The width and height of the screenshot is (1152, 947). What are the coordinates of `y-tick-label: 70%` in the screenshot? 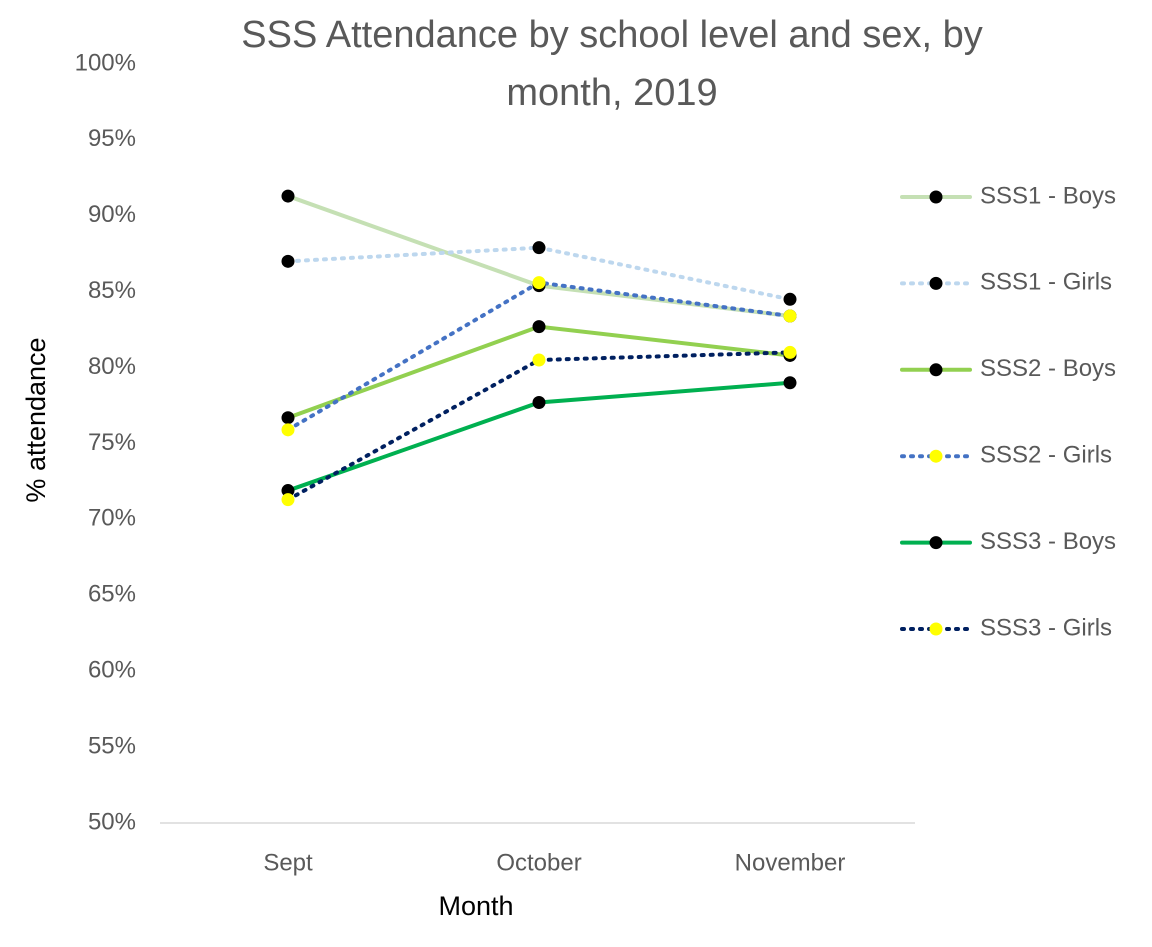 It's located at (112, 518).